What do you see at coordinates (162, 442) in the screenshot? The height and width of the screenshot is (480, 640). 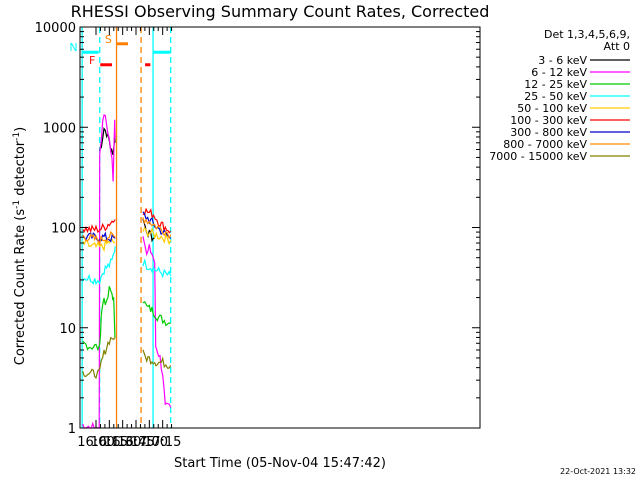 I see `x-tick-label-5: 17:15` at bounding box center [162, 442].